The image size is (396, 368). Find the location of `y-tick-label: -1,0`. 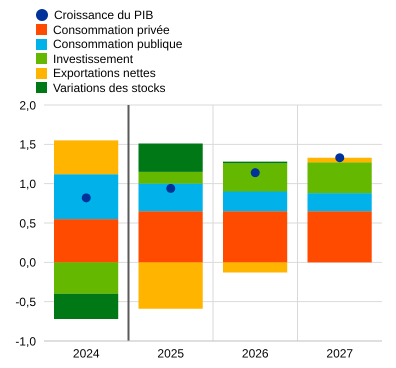

y-tick-label: -1,0 is located at coordinates (25, 341).